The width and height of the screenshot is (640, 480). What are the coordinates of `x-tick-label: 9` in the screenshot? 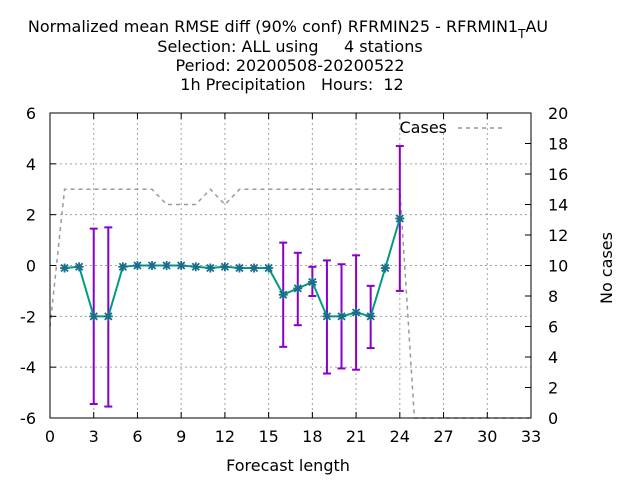 It's located at (181, 436).